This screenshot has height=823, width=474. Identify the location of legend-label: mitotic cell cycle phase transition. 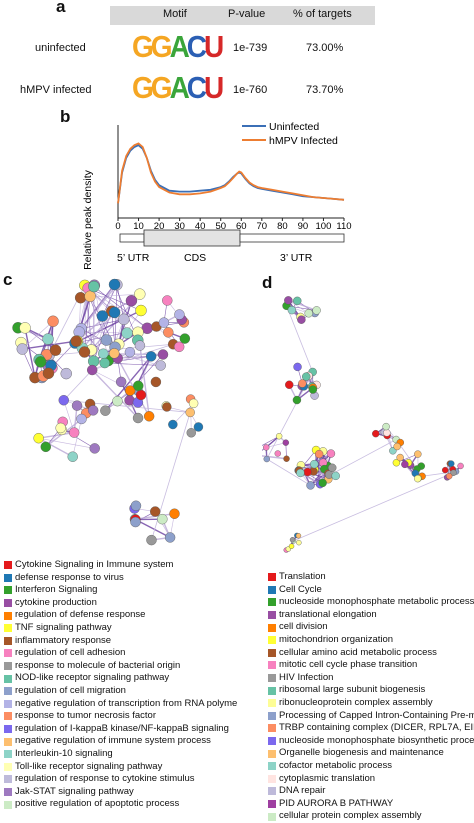
(348, 665).